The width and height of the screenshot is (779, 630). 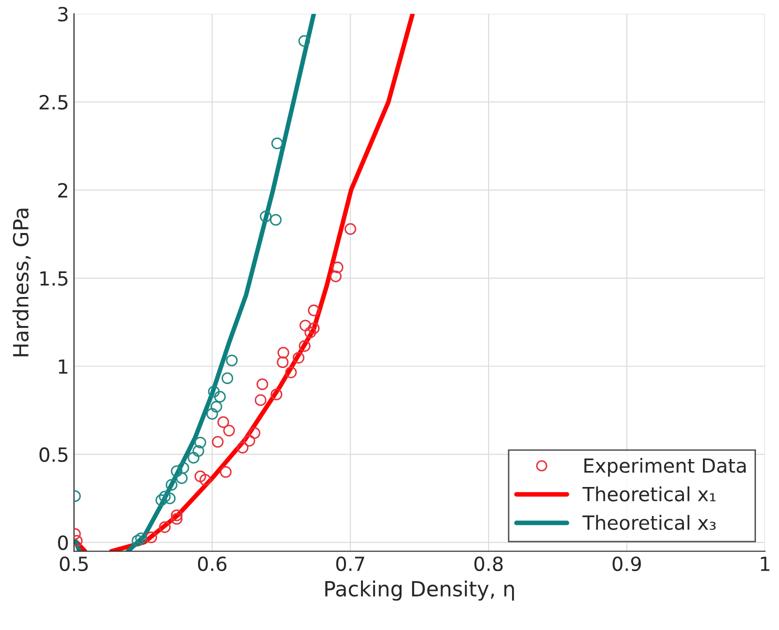 I want to click on y-tick-label: 0.5, so click(x=54, y=454).